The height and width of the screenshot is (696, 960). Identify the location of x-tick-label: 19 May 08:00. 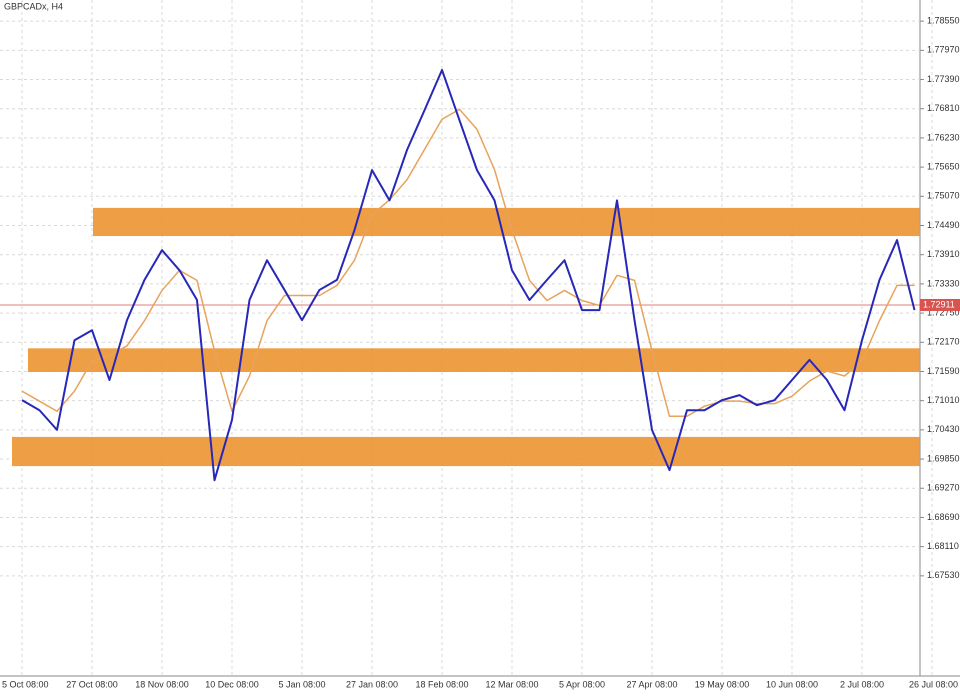
(722, 684).